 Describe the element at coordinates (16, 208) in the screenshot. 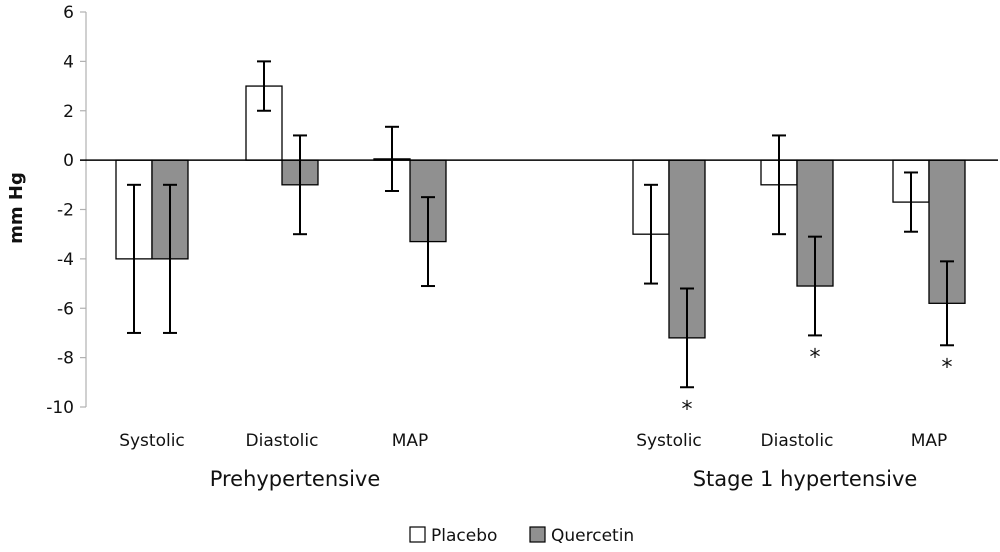

I see `y-axis-label: mm Hg` at that location.